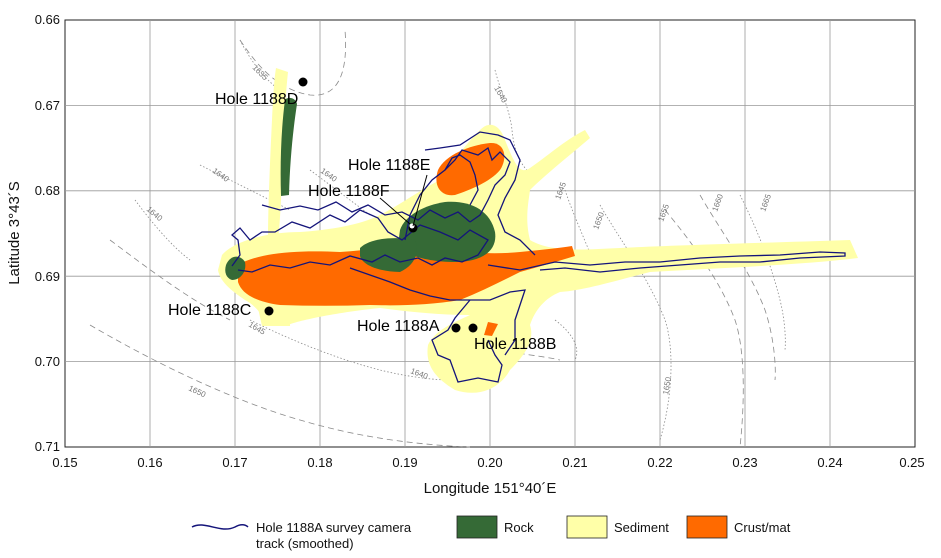 The width and height of the screenshot is (941, 558). Describe the element at coordinates (744, 462) in the screenshot. I see `x-tick-label: 0.23` at that location.